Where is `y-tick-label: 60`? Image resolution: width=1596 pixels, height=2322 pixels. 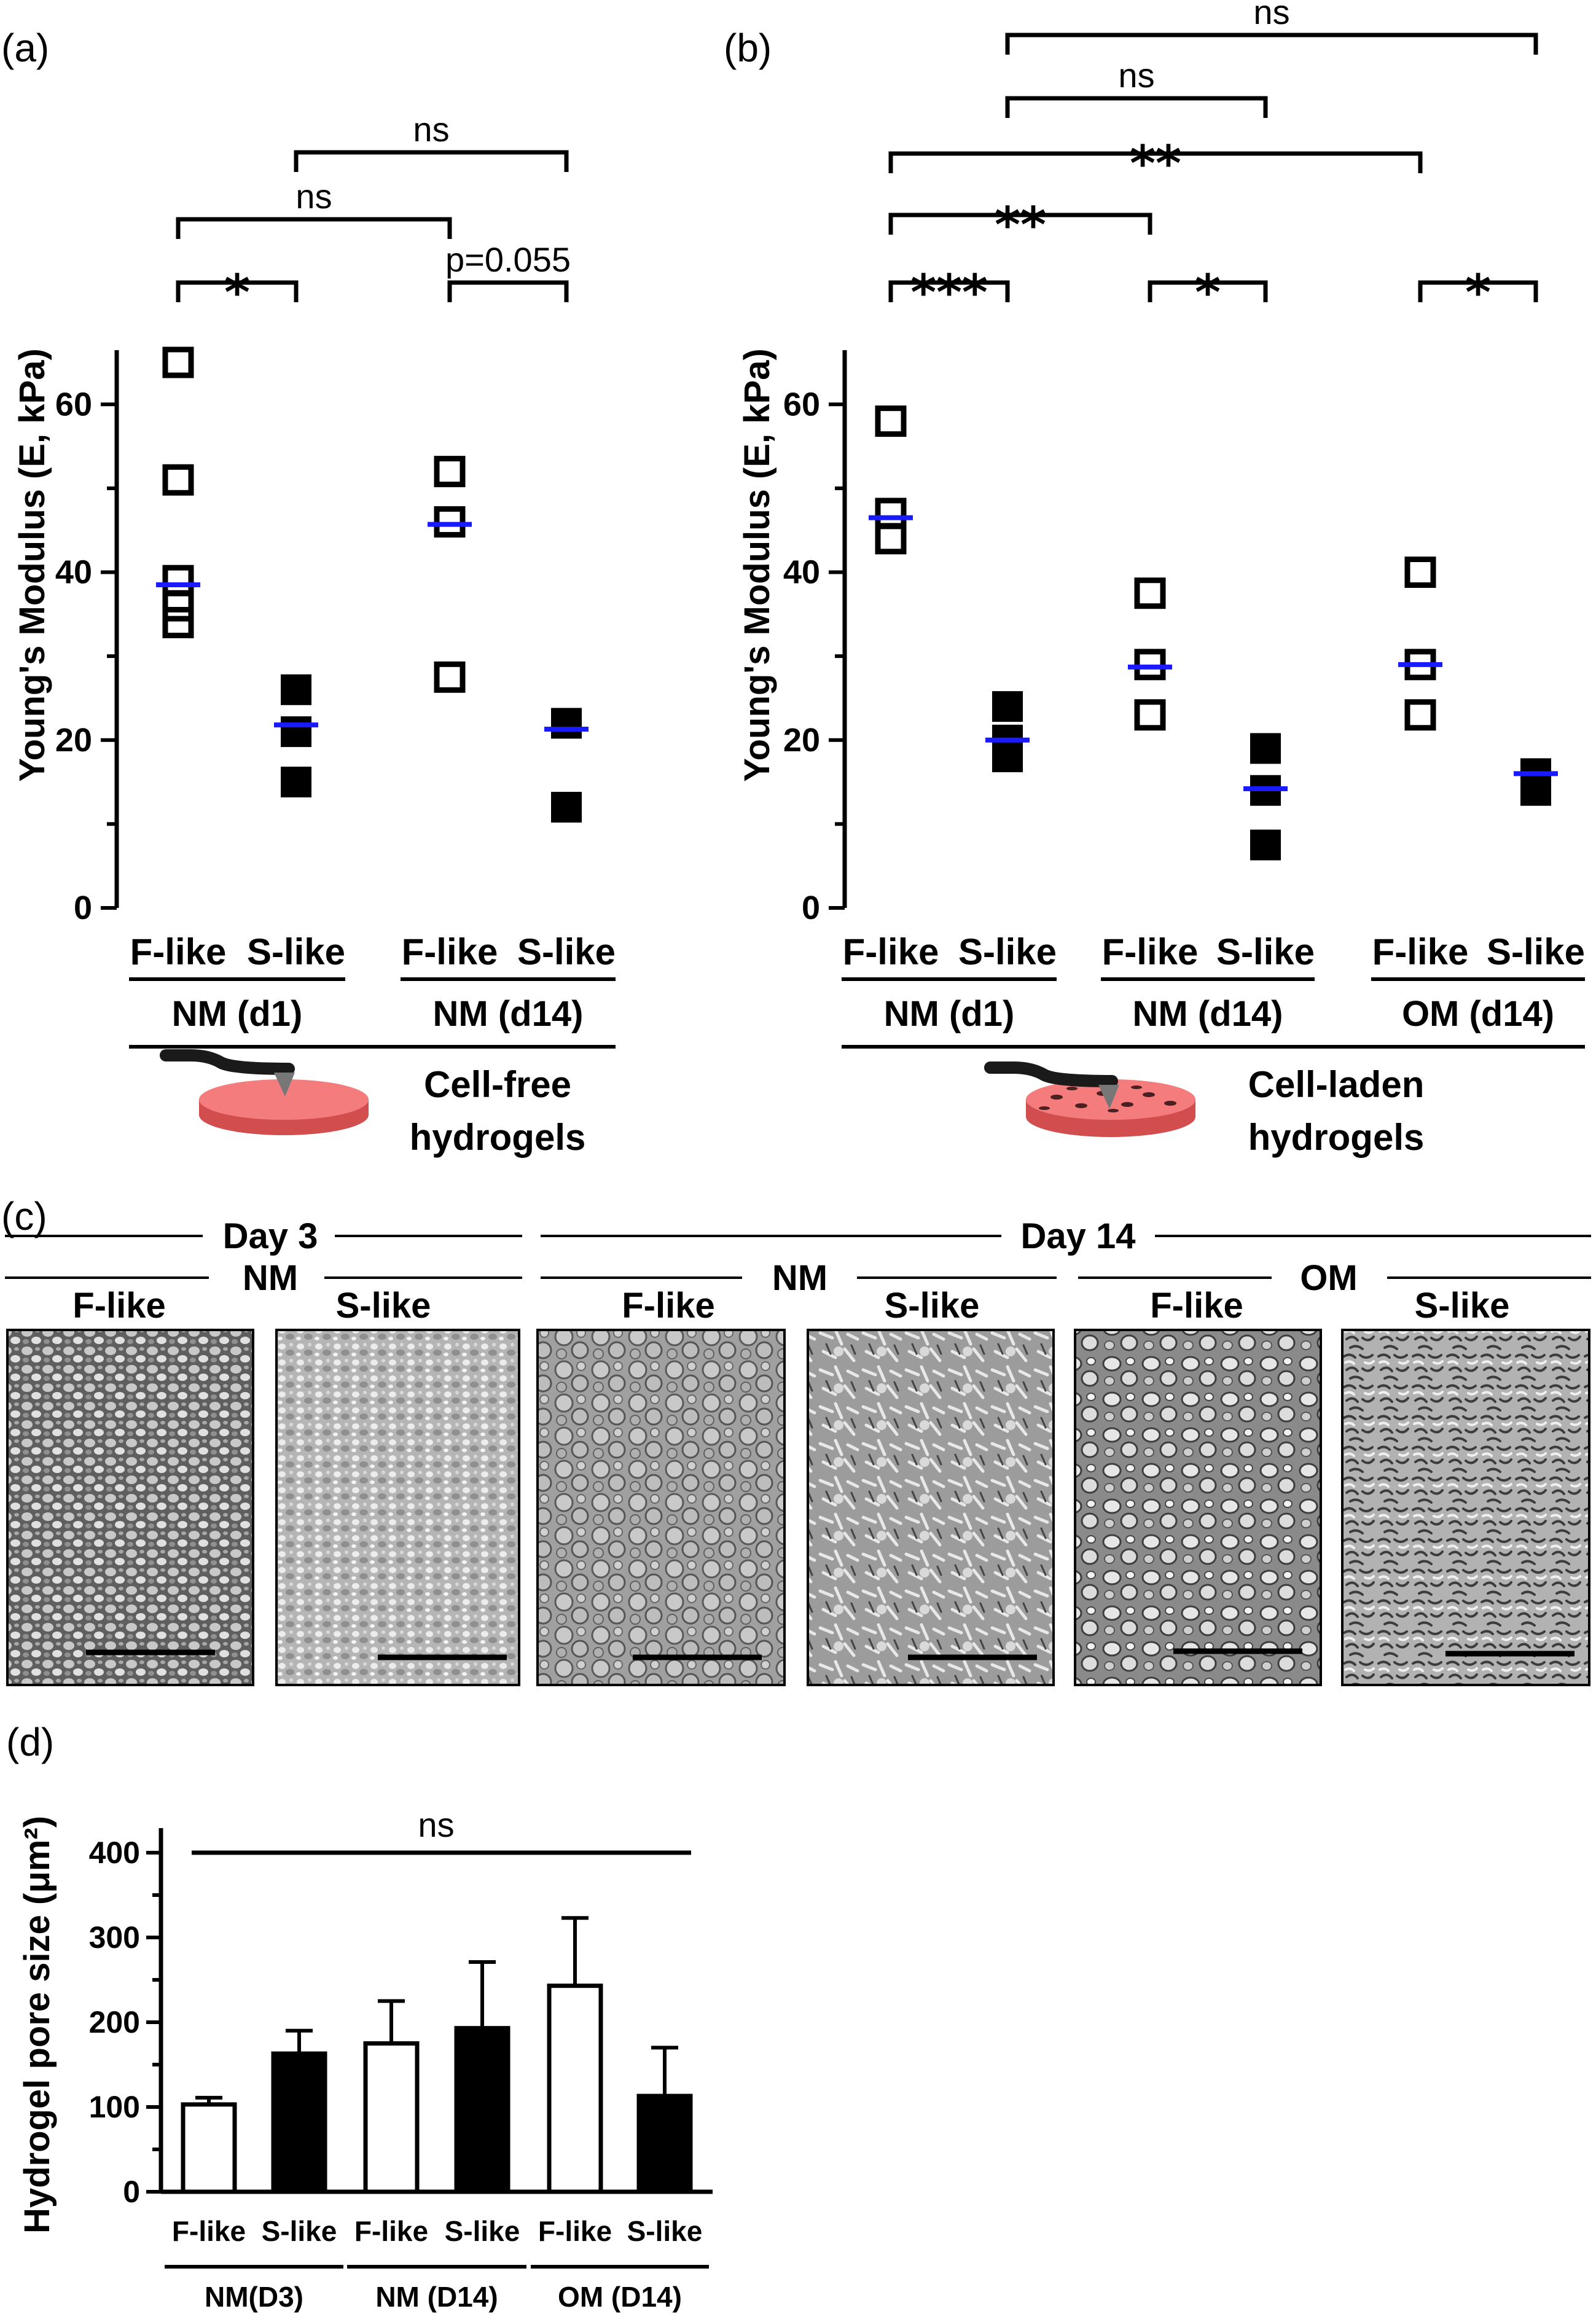
y-tick-label: 60 is located at coordinates (73, 404).